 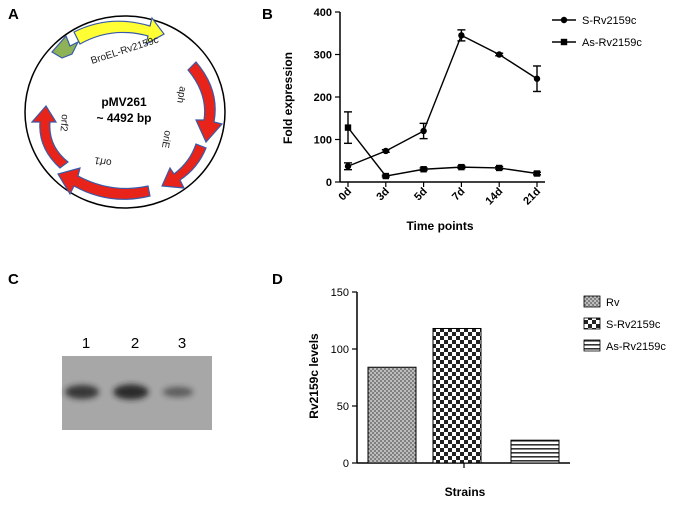 I want to click on blot-lane-label: 1, so click(x=86, y=343).